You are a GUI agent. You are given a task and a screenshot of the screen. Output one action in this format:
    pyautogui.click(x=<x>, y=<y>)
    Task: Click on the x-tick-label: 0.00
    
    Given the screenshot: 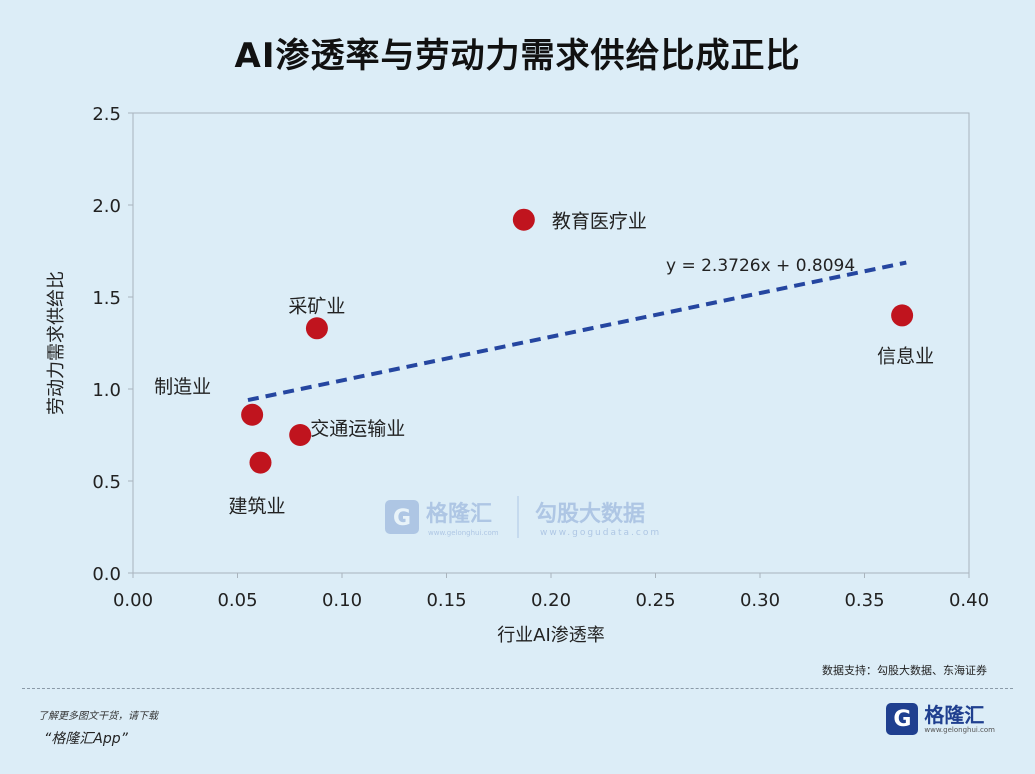 What is the action you would take?
    pyautogui.click(x=133, y=600)
    